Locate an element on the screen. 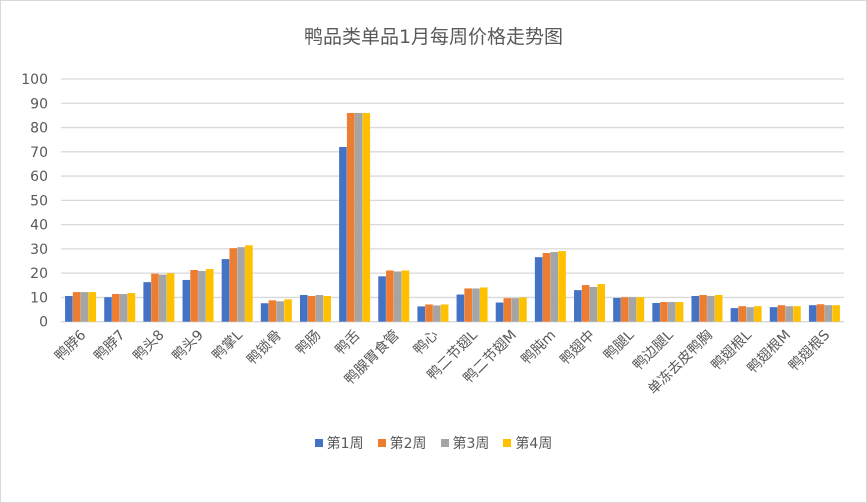 This screenshot has height=503, width=867. x-tick-label: 鸭脖7 is located at coordinates (109, 345).